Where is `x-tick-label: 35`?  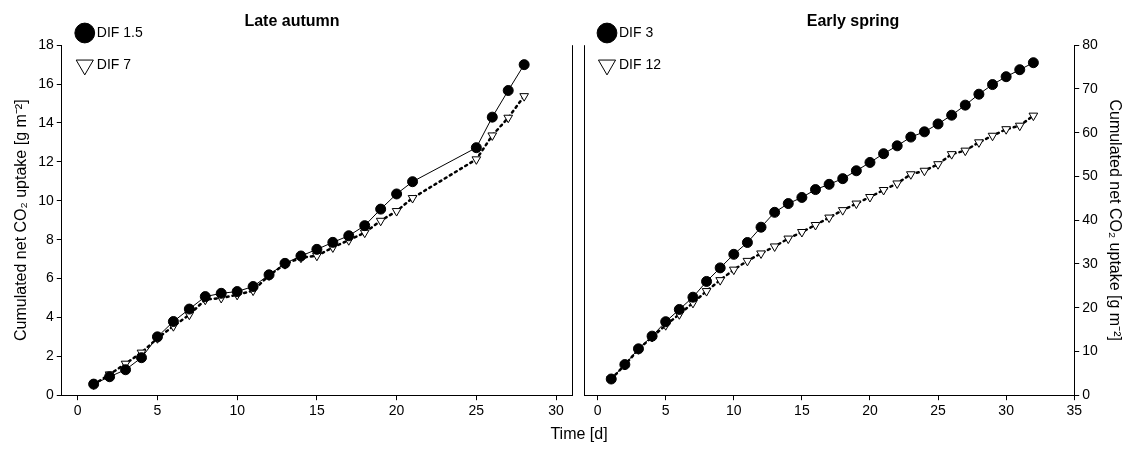
x-tick-label: 35 is located at coordinates (1074, 410).